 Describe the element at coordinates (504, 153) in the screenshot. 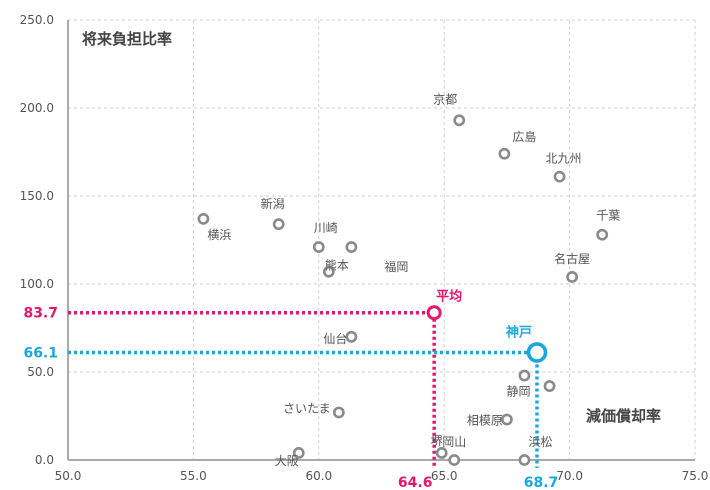

I see `point-広島` at that location.